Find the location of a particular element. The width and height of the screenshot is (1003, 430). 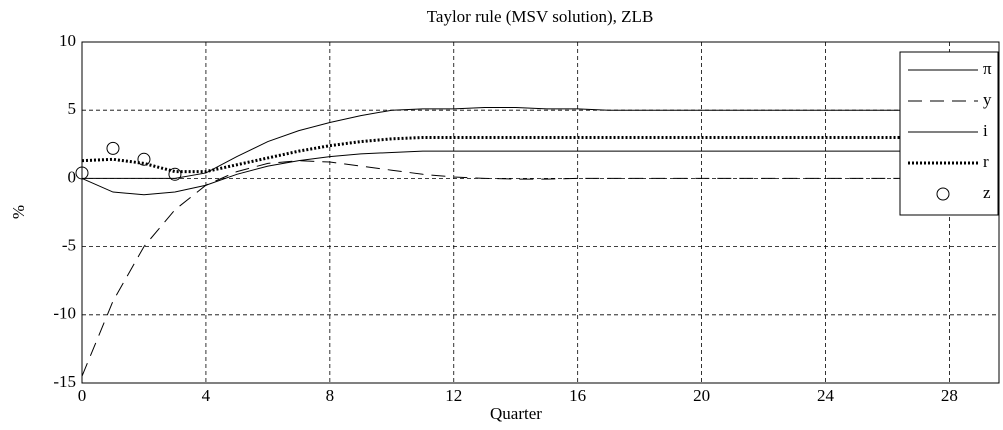

x-tick-label: 0 is located at coordinates (82, 395).